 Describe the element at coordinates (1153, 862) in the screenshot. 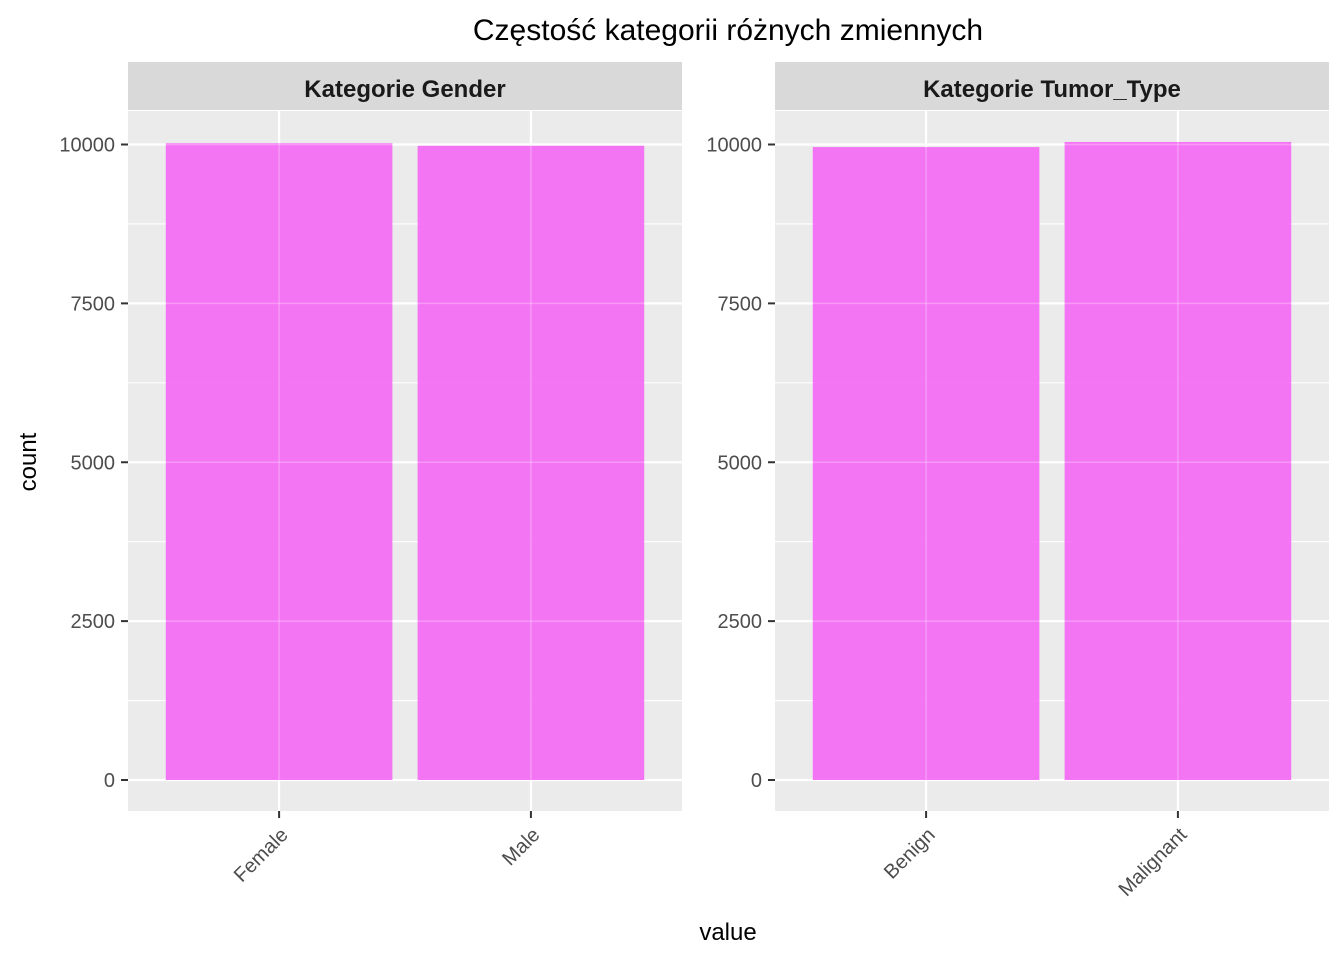

I see `x-tick-label: Malignant` at that location.